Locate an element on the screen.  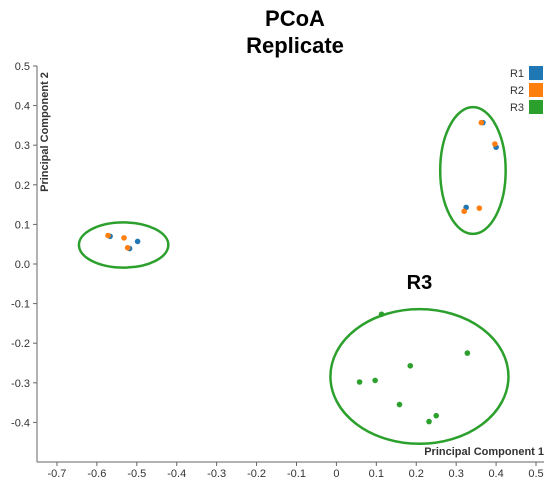
y-tick-label: 0.1 is located at coordinates (22, 225).